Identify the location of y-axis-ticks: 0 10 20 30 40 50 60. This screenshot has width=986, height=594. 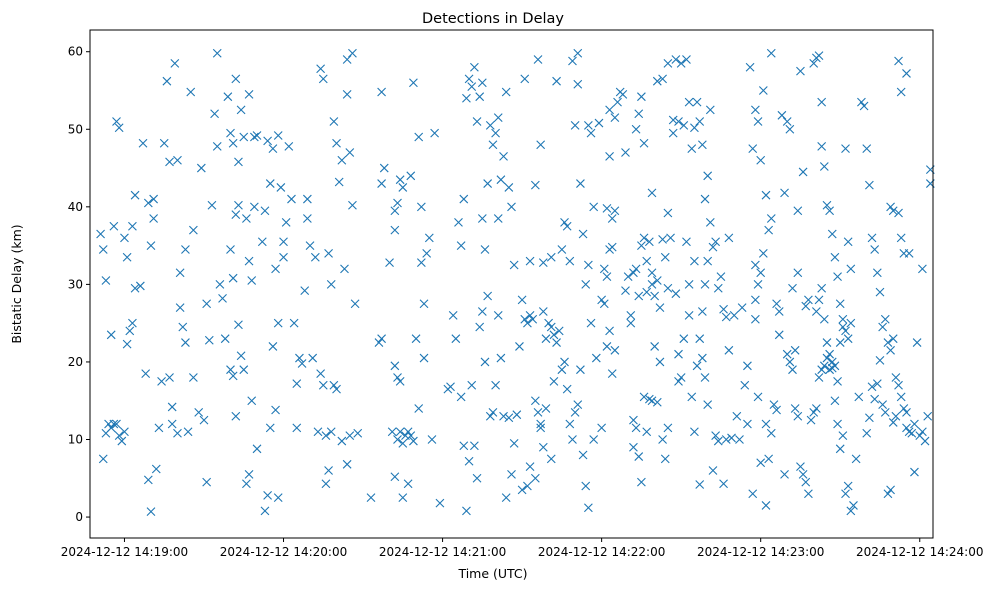
(79, 284).